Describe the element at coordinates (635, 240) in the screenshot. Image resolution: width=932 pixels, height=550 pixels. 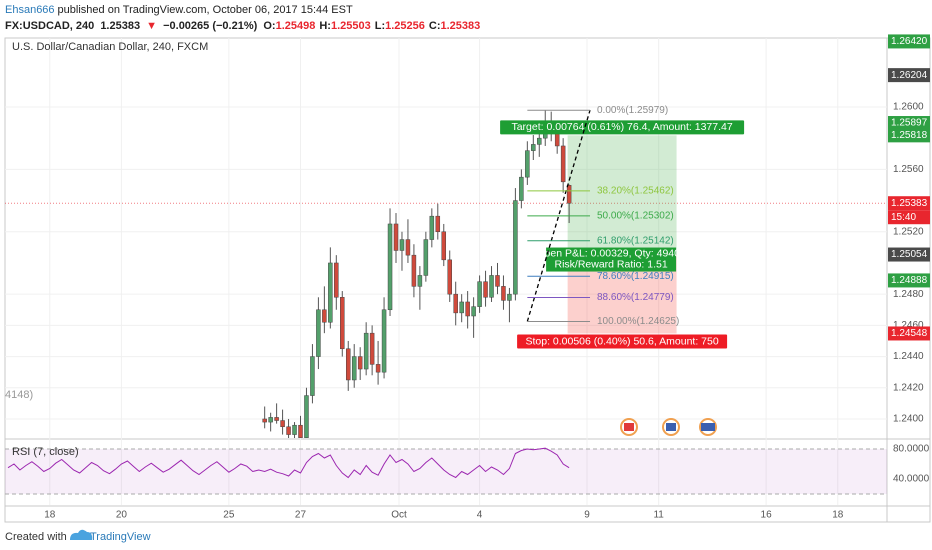
I see `fib-label: 61.80%(1.25142)` at that location.